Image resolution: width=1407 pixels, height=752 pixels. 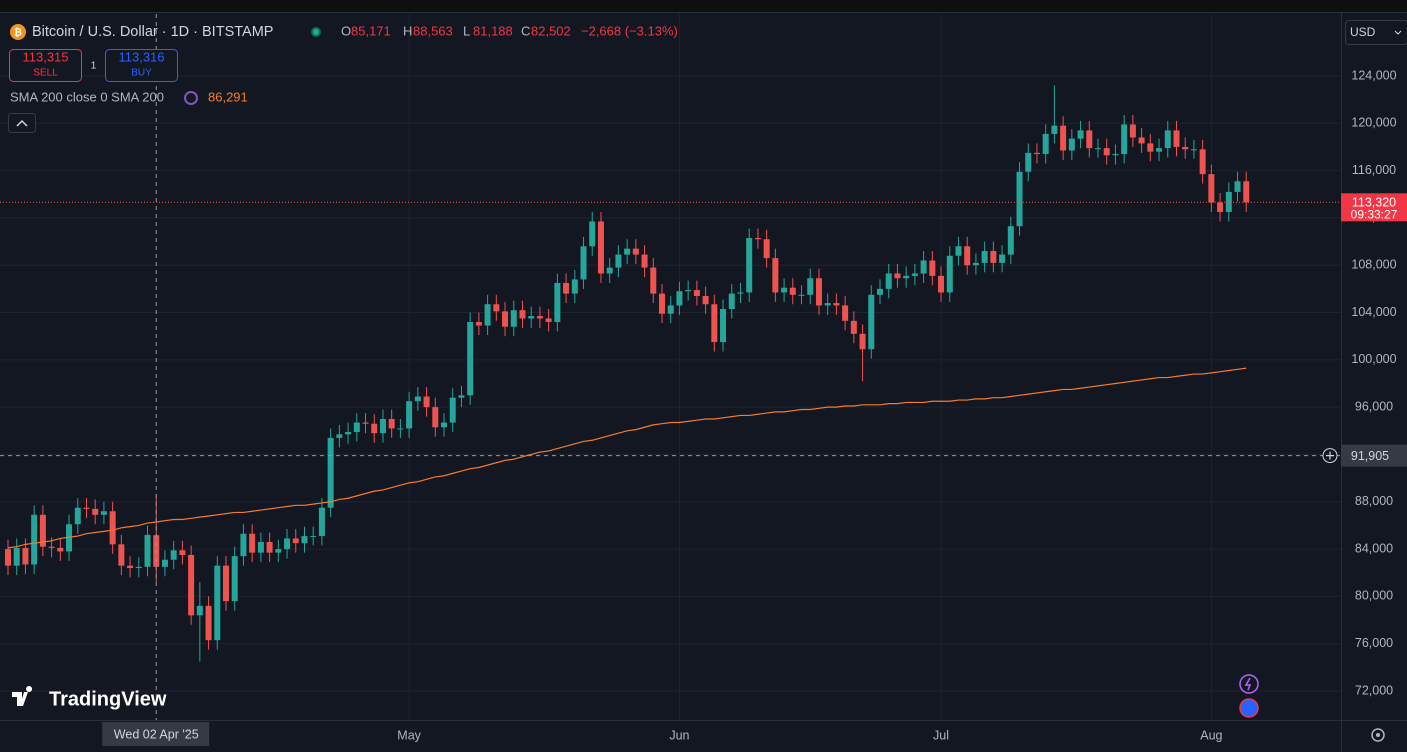 What do you see at coordinates (1373, 265) in the screenshot?
I see `y-tick-label: 108,000` at bounding box center [1373, 265].